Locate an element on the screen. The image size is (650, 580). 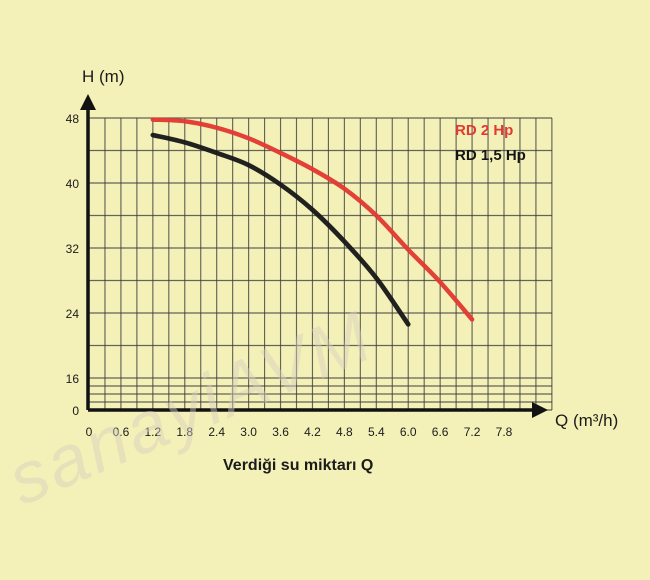
legend-label-rd-1-5-hp: RD 1,5 Hp is located at coordinates (490, 155).